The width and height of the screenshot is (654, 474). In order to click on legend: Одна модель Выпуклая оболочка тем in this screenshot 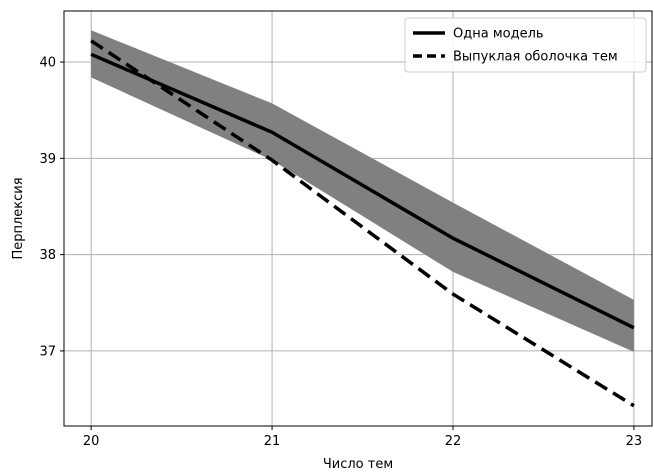, I will do `click(525, 45)`.